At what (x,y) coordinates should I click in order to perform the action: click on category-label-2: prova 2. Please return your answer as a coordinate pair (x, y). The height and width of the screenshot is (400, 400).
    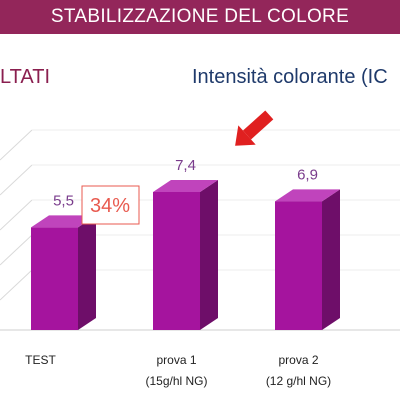
    Looking at the image, I should click on (298, 360).